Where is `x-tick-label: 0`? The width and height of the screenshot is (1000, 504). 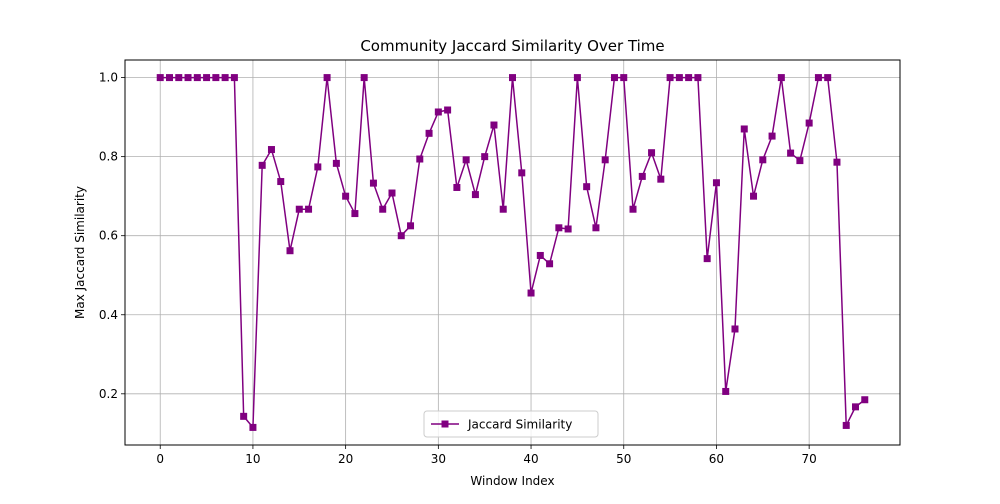 x-tick-label: 0 is located at coordinates (160, 459).